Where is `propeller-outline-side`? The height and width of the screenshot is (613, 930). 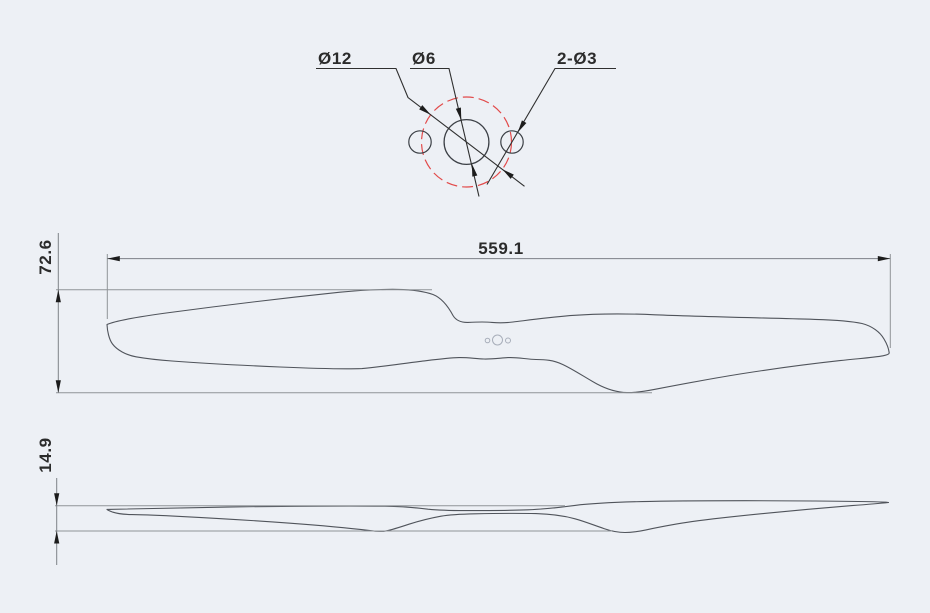
propeller-outline-side is located at coordinates (498, 517).